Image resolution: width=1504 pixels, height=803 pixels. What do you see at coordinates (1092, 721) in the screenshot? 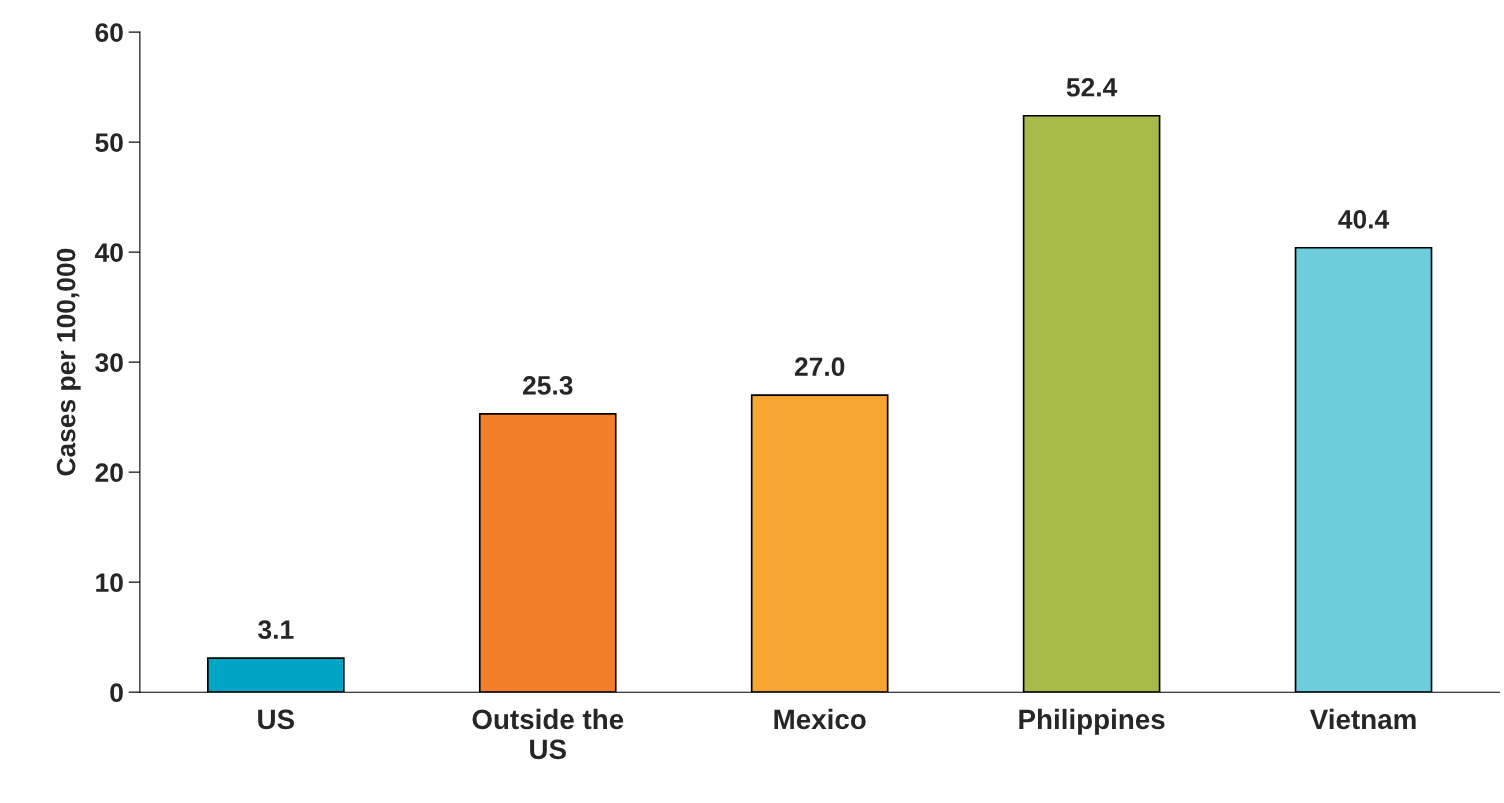
I see `x-tick-label: Philippines` at bounding box center [1092, 721].